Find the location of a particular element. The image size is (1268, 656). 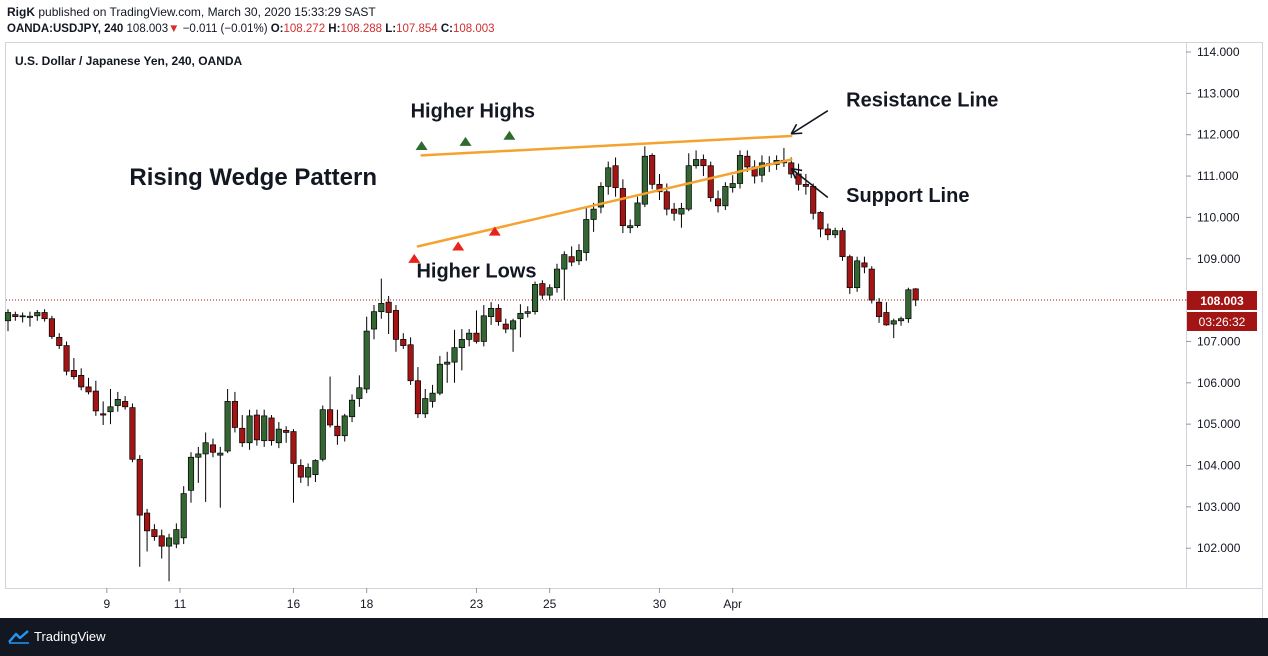

footer-bar: TradingView is located at coordinates (634, 637).